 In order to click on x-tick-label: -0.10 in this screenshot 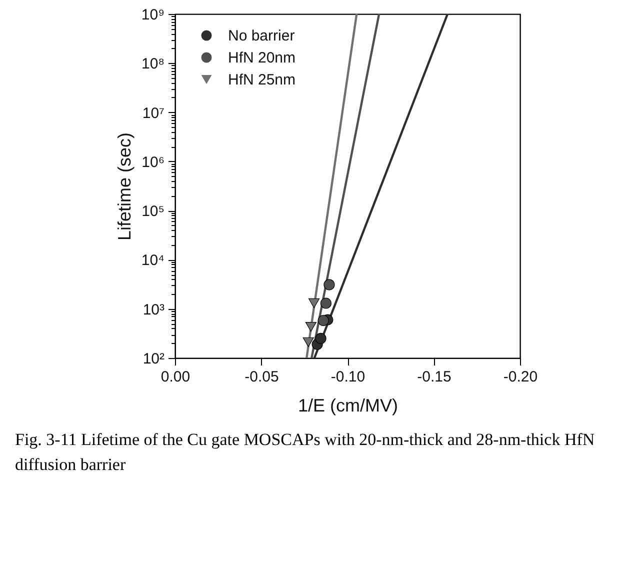, I will do `click(348, 377)`.